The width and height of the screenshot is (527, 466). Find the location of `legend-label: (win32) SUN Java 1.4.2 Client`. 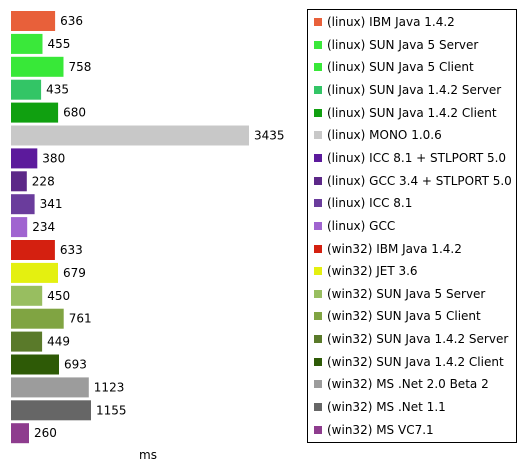

legend-label: (win32) SUN Java 1.4.2 Client is located at coordinates (415, 361).